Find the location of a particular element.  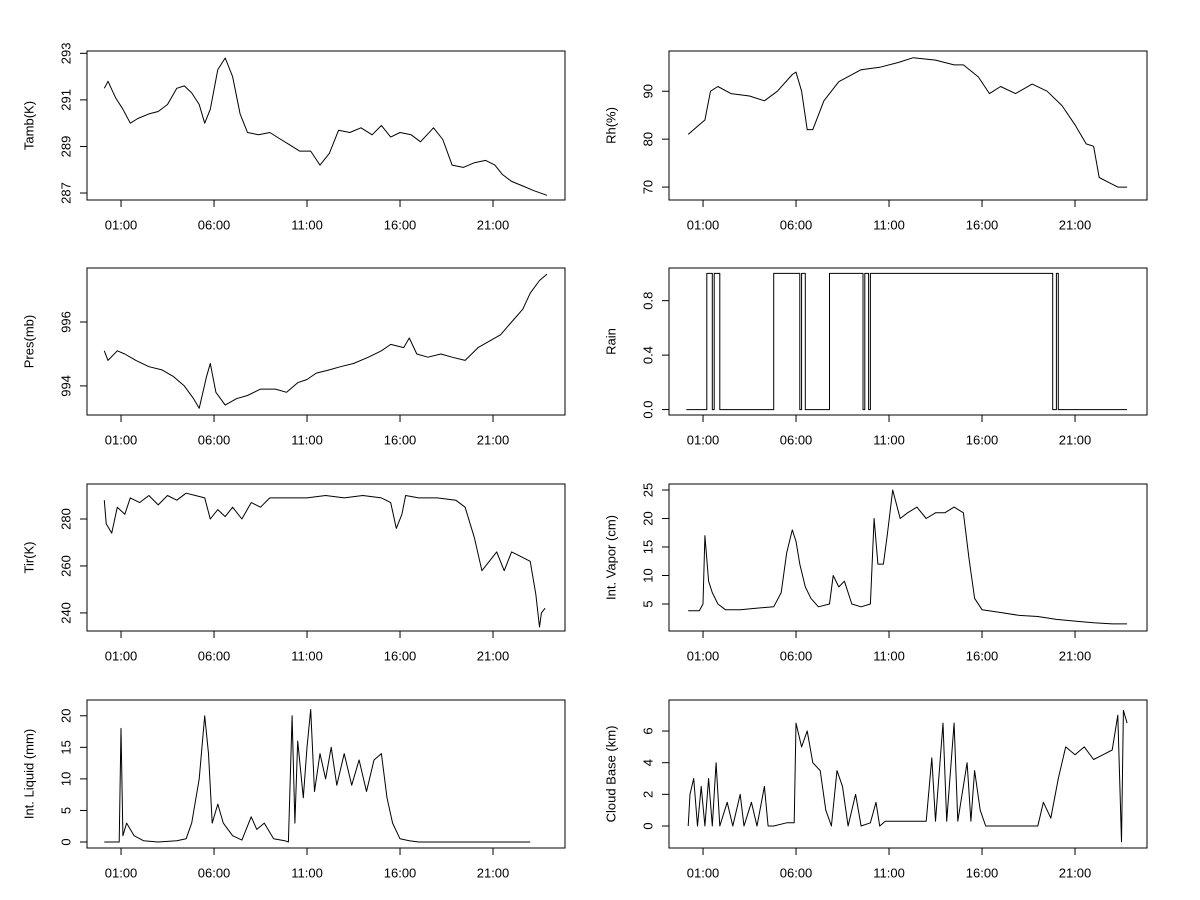

y-tick-label: 90 is located at coordinates (647, 91).